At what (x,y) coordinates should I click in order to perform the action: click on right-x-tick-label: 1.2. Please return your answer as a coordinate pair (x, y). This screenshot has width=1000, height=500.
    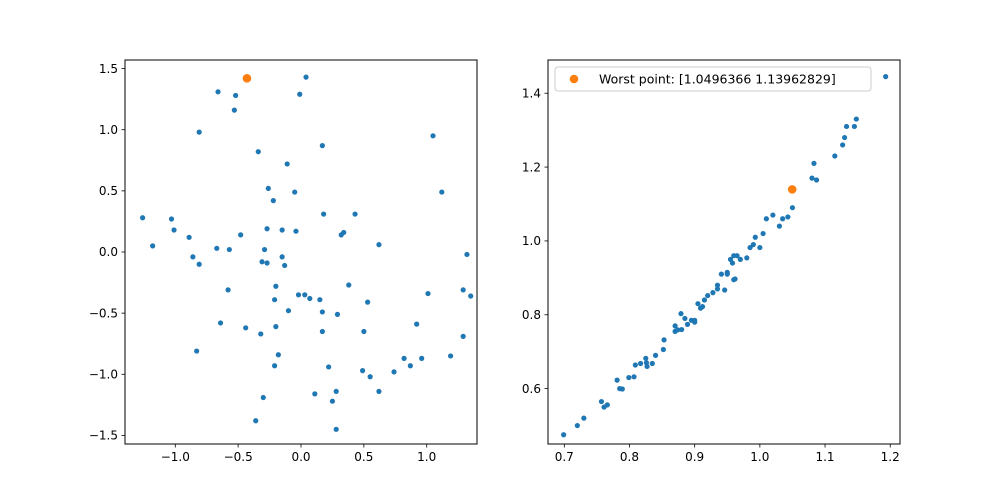
    Looking at the image, I should click on (890, 457).